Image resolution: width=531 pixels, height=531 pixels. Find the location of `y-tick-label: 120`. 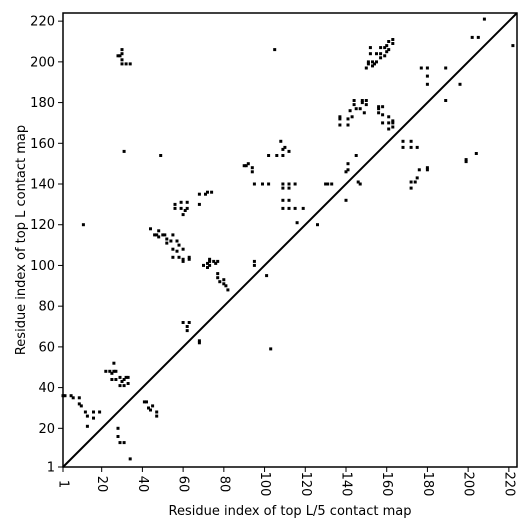

y-tick-label: 120 is located at coordinates (42, 225).